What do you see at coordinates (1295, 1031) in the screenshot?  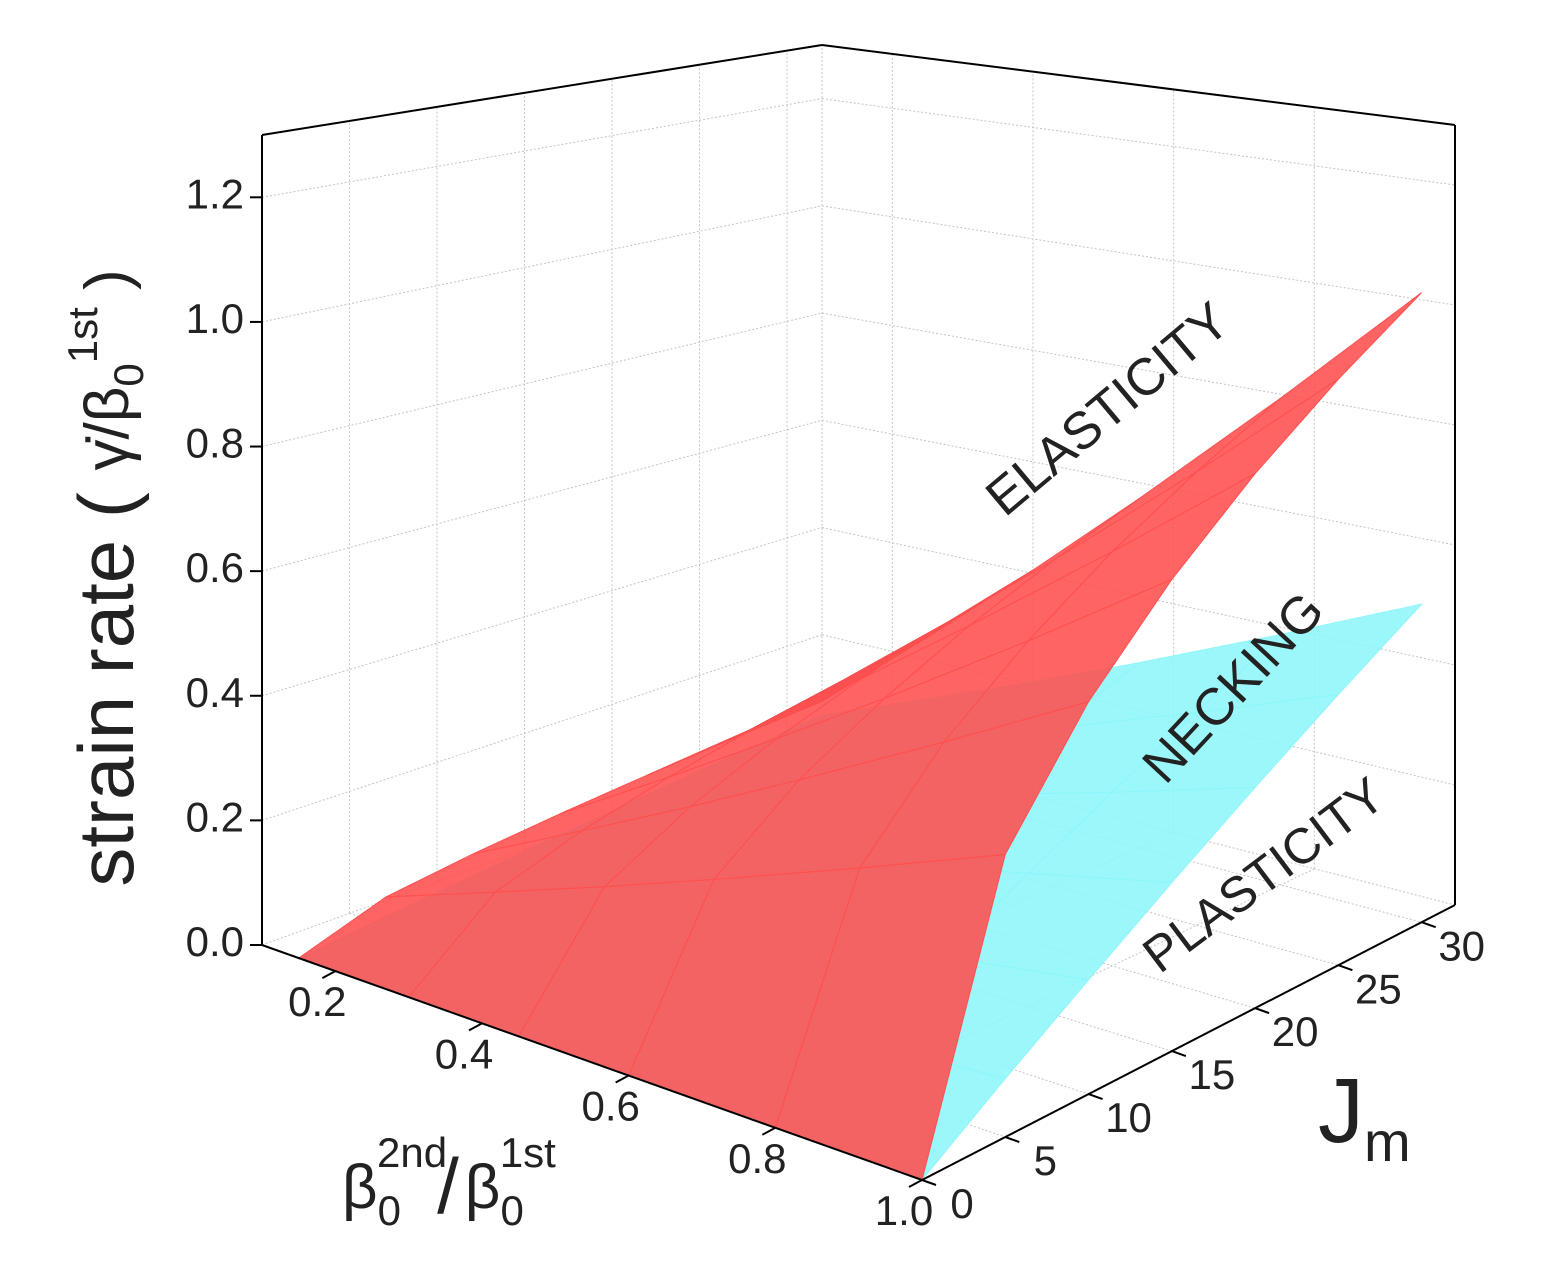 I see `y-tick-label: 20` at bounding box center [1295, 1031].